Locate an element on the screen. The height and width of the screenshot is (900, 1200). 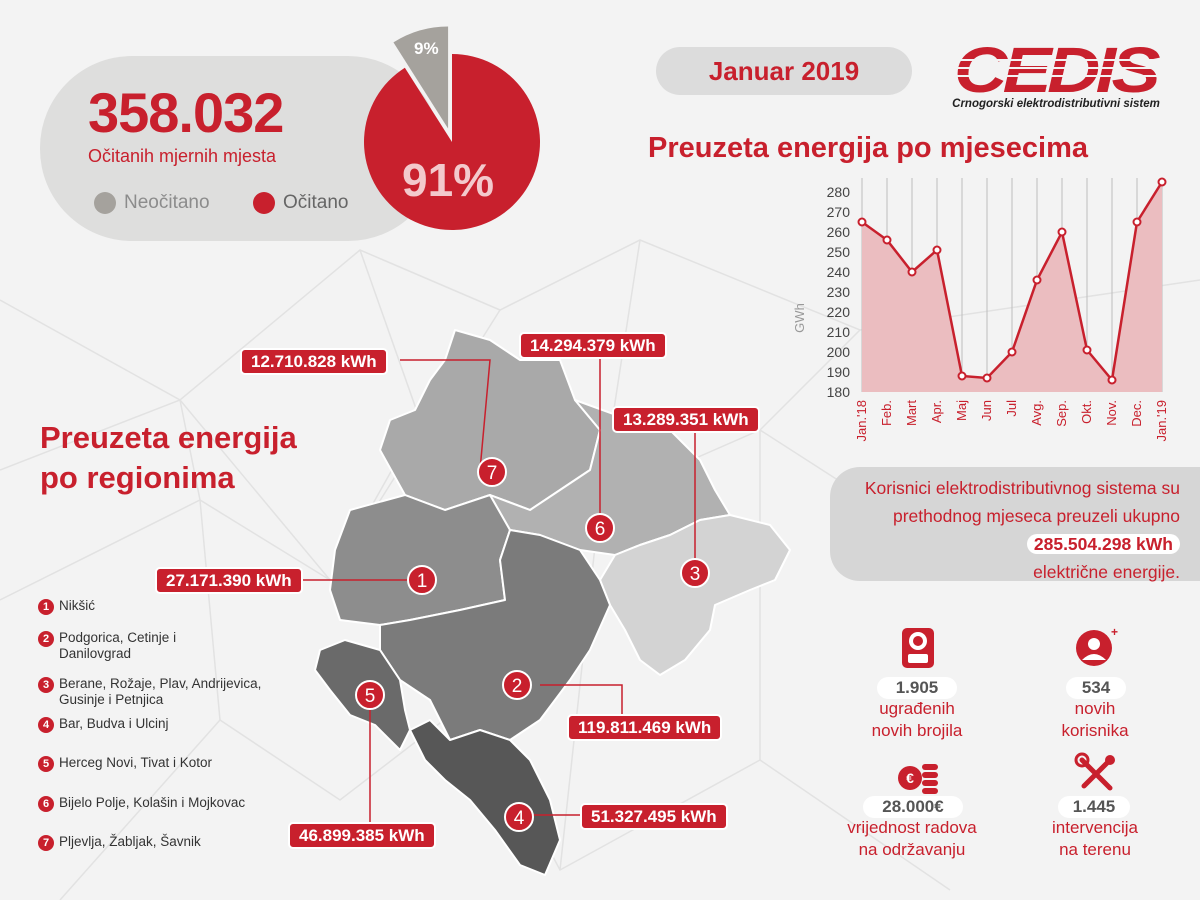
summary-total-value: 285.504.298 kWh is located at coordinates (1103, 544).